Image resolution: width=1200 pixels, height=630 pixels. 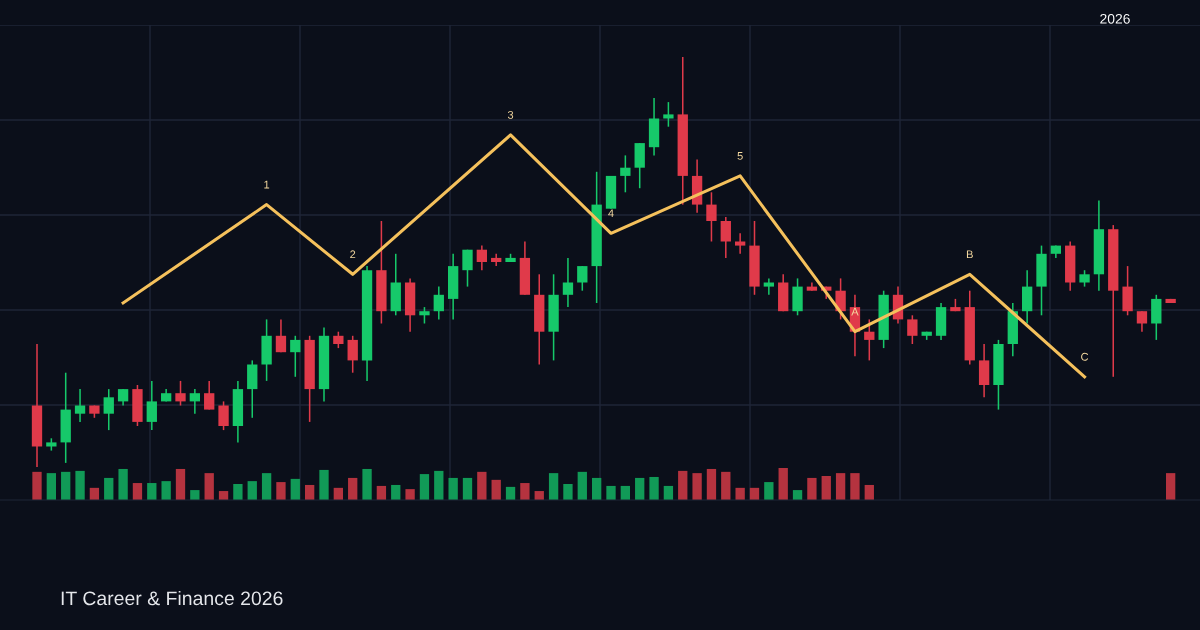 What do you see at coordinates (172, 598) in the screenshot?
I see `text: IT Career & Finance 2026` at bounding box center [172, 598].